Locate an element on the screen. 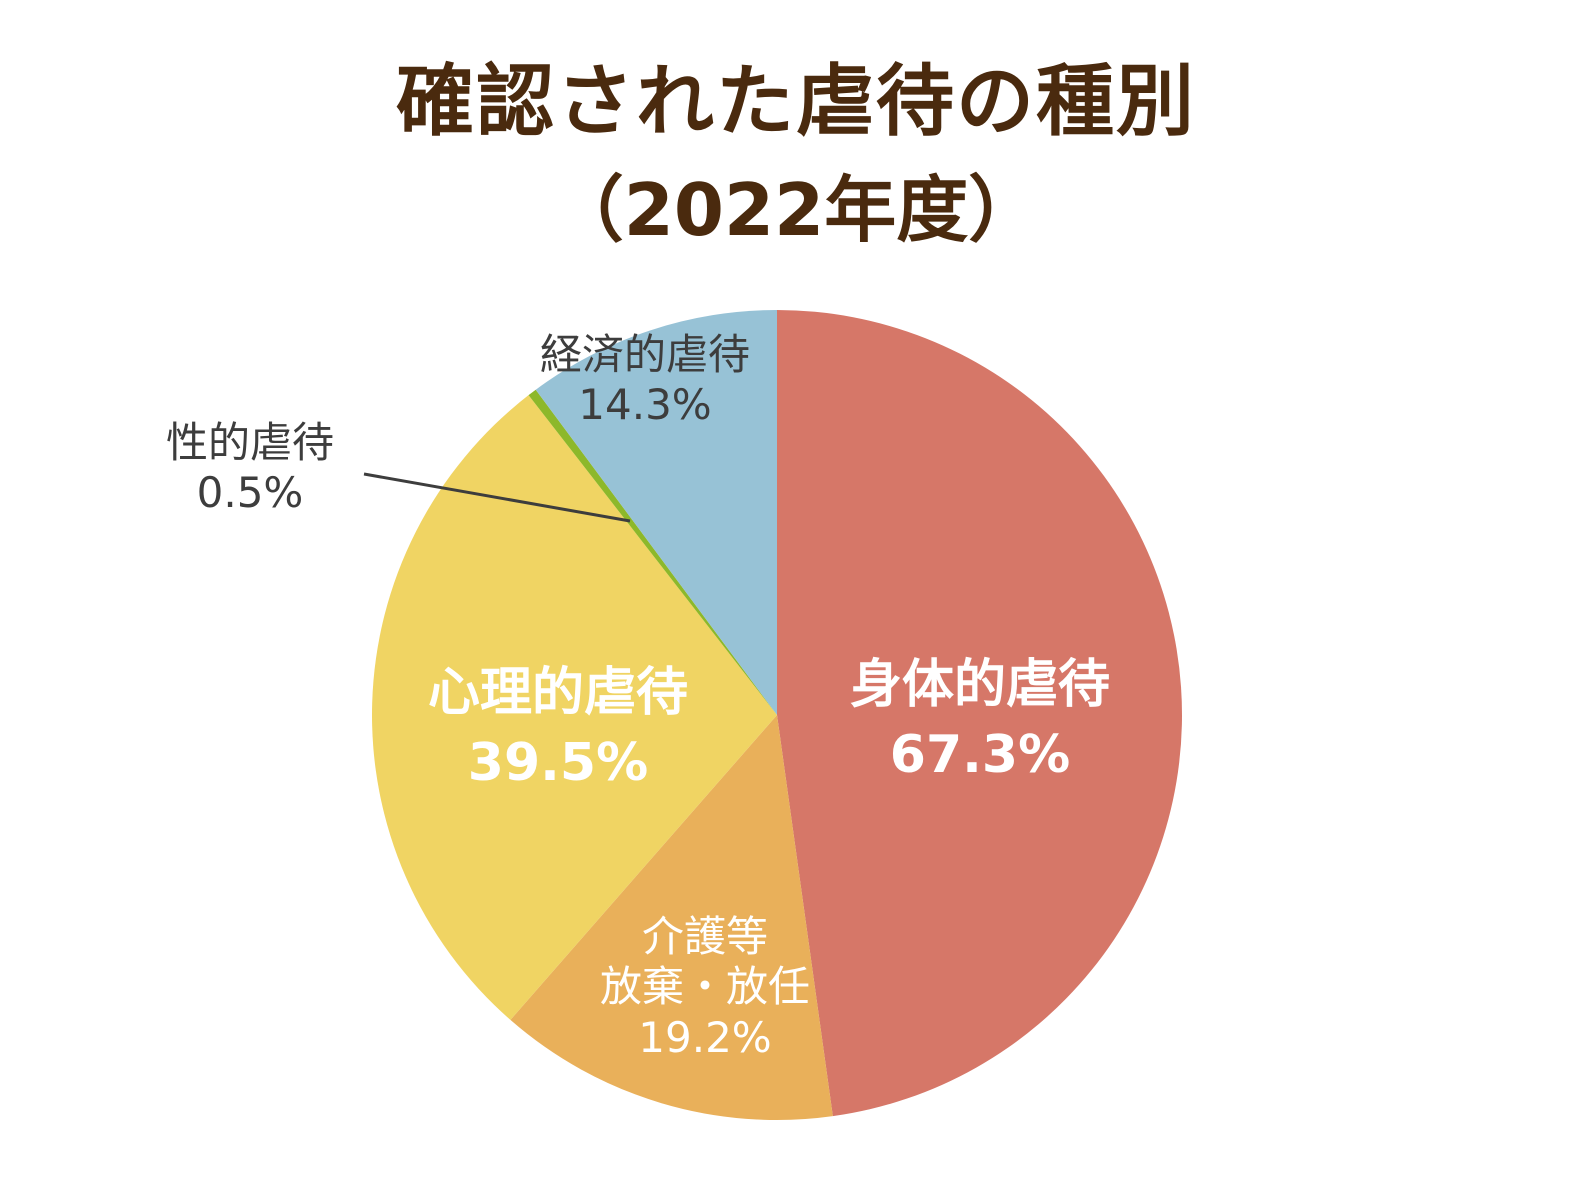 The height and width of the screenshot is (1194, 1592). slice-sexual-abuse is located at coordinates (652, 552).